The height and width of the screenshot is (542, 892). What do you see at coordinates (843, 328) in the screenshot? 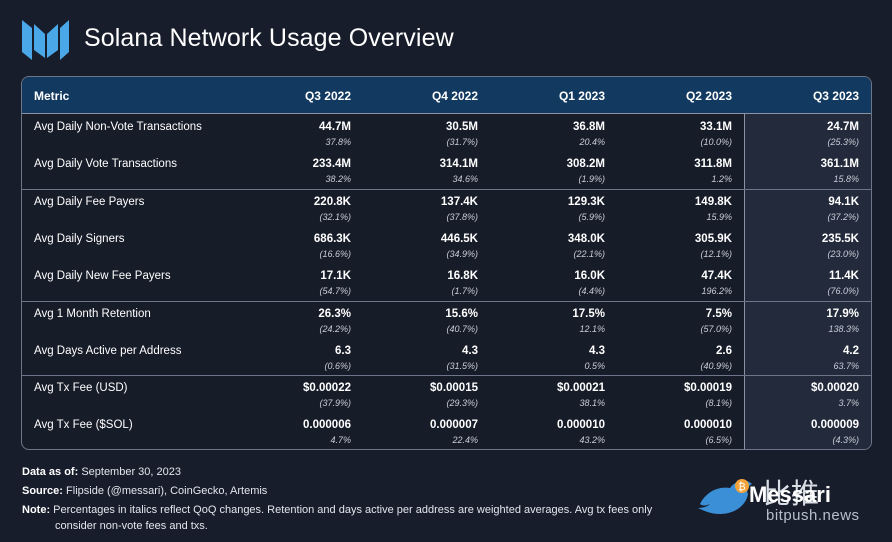
I see `qoq-change: 138.3%` at bounding box center [843, 328].